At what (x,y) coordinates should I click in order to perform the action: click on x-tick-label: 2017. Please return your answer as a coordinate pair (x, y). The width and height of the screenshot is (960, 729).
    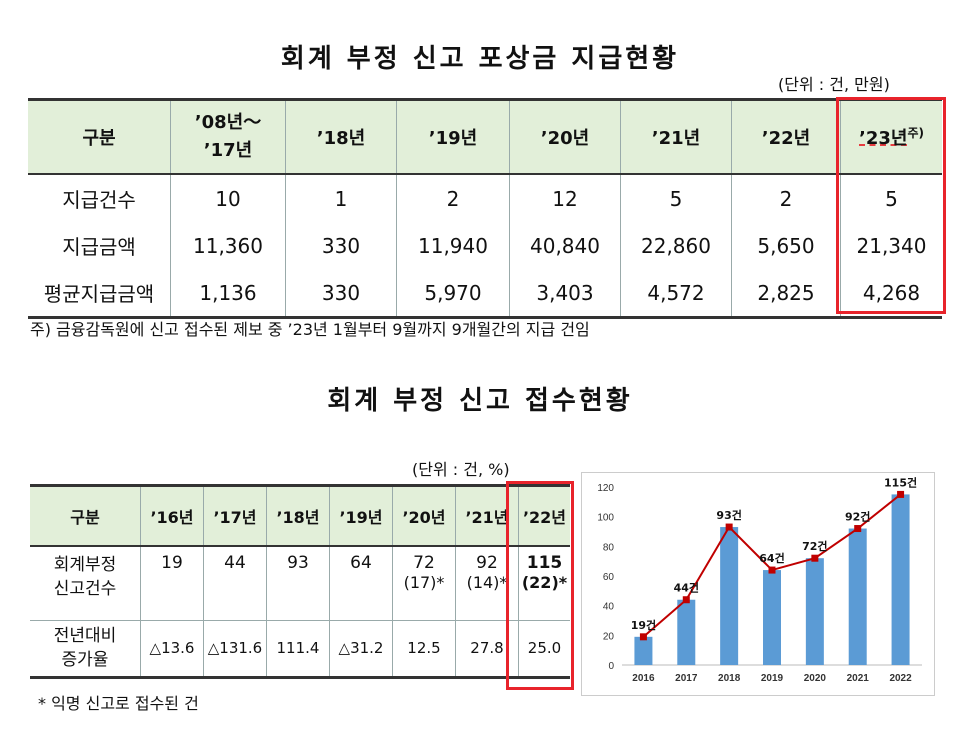
    Looking at the image, I should click on (686, 678).